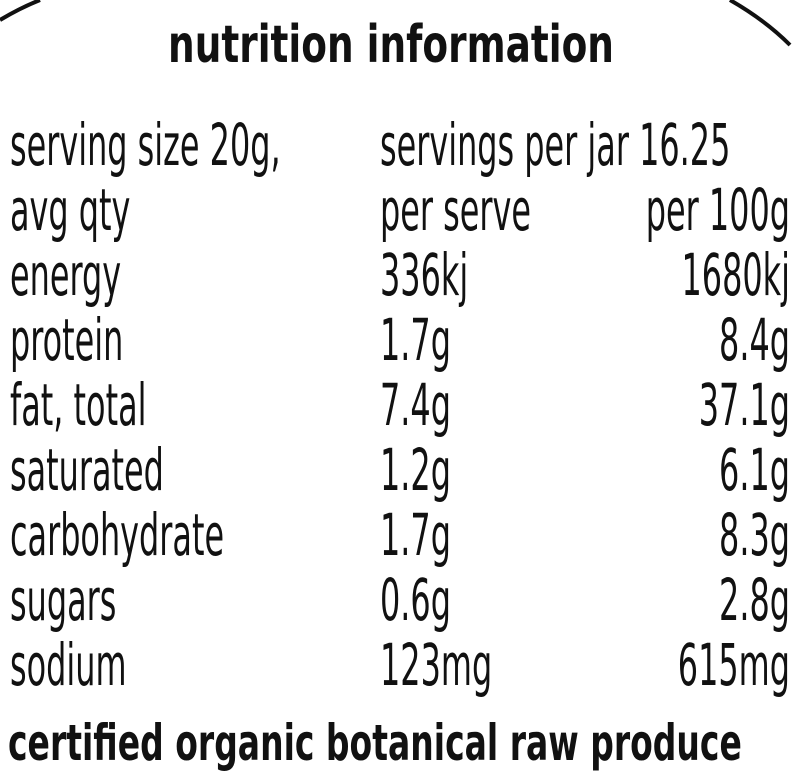 The height and width of the screenshot is (782, 799). I want to click on per-serve-value-group: 1.2g, so click(415, 471).